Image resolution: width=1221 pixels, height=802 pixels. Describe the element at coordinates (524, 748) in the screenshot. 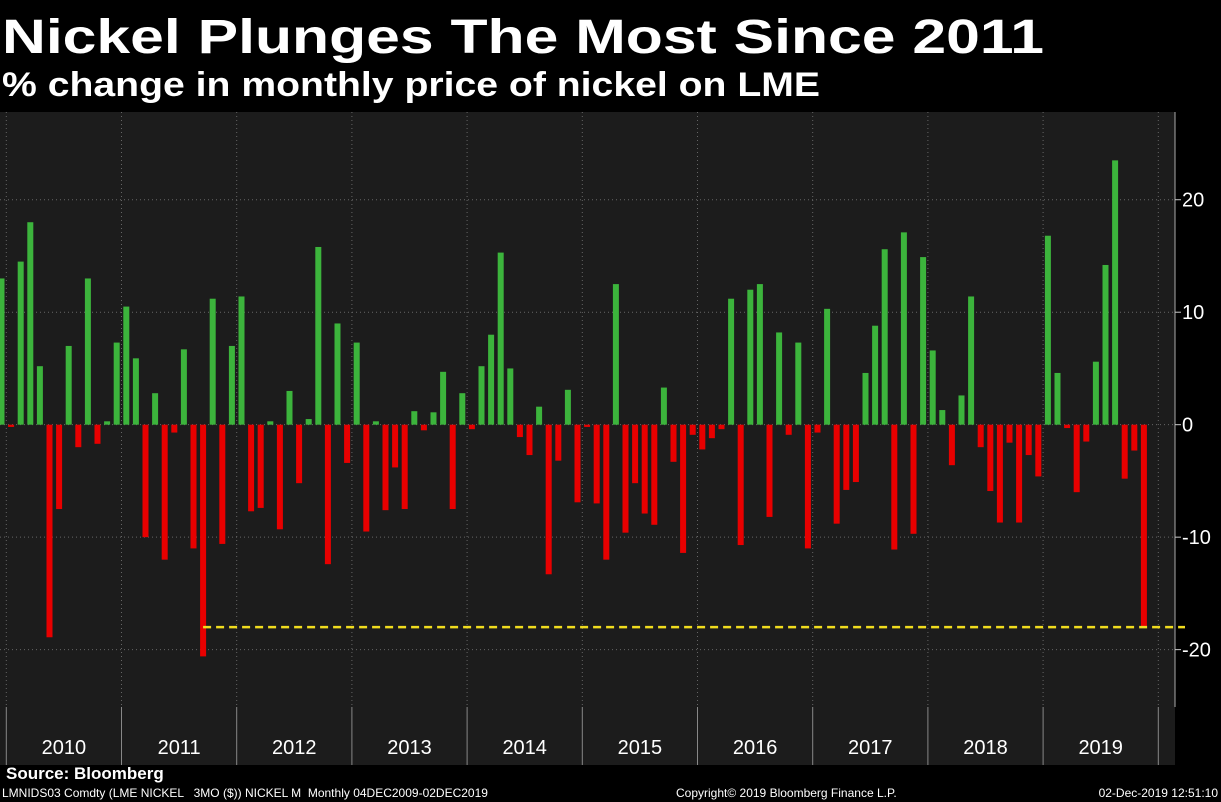

I see `x-tick-label: 2014` at that location.